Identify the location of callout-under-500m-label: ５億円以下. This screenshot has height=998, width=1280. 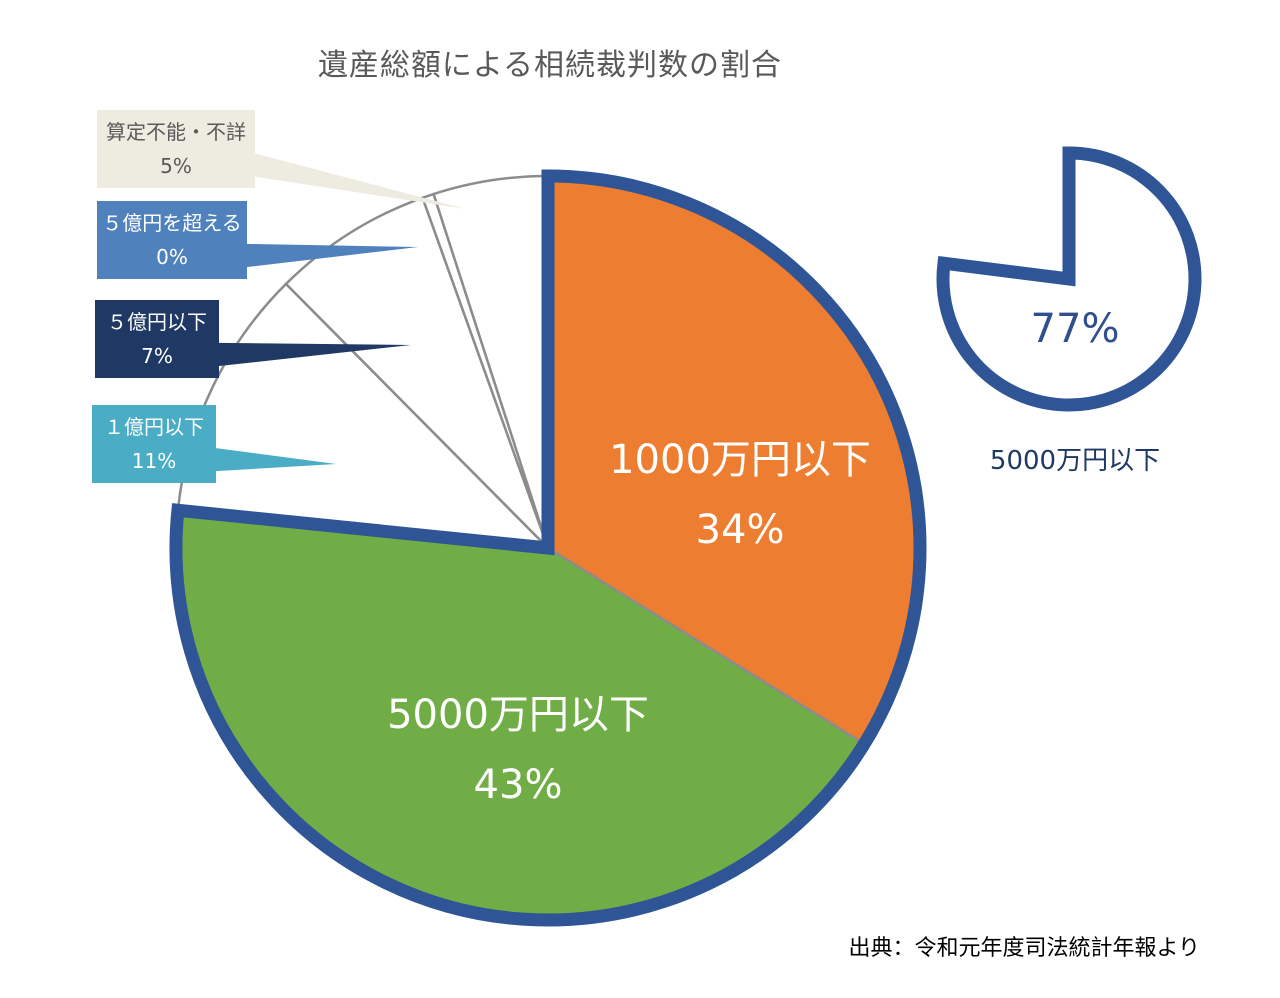
(157, 322).